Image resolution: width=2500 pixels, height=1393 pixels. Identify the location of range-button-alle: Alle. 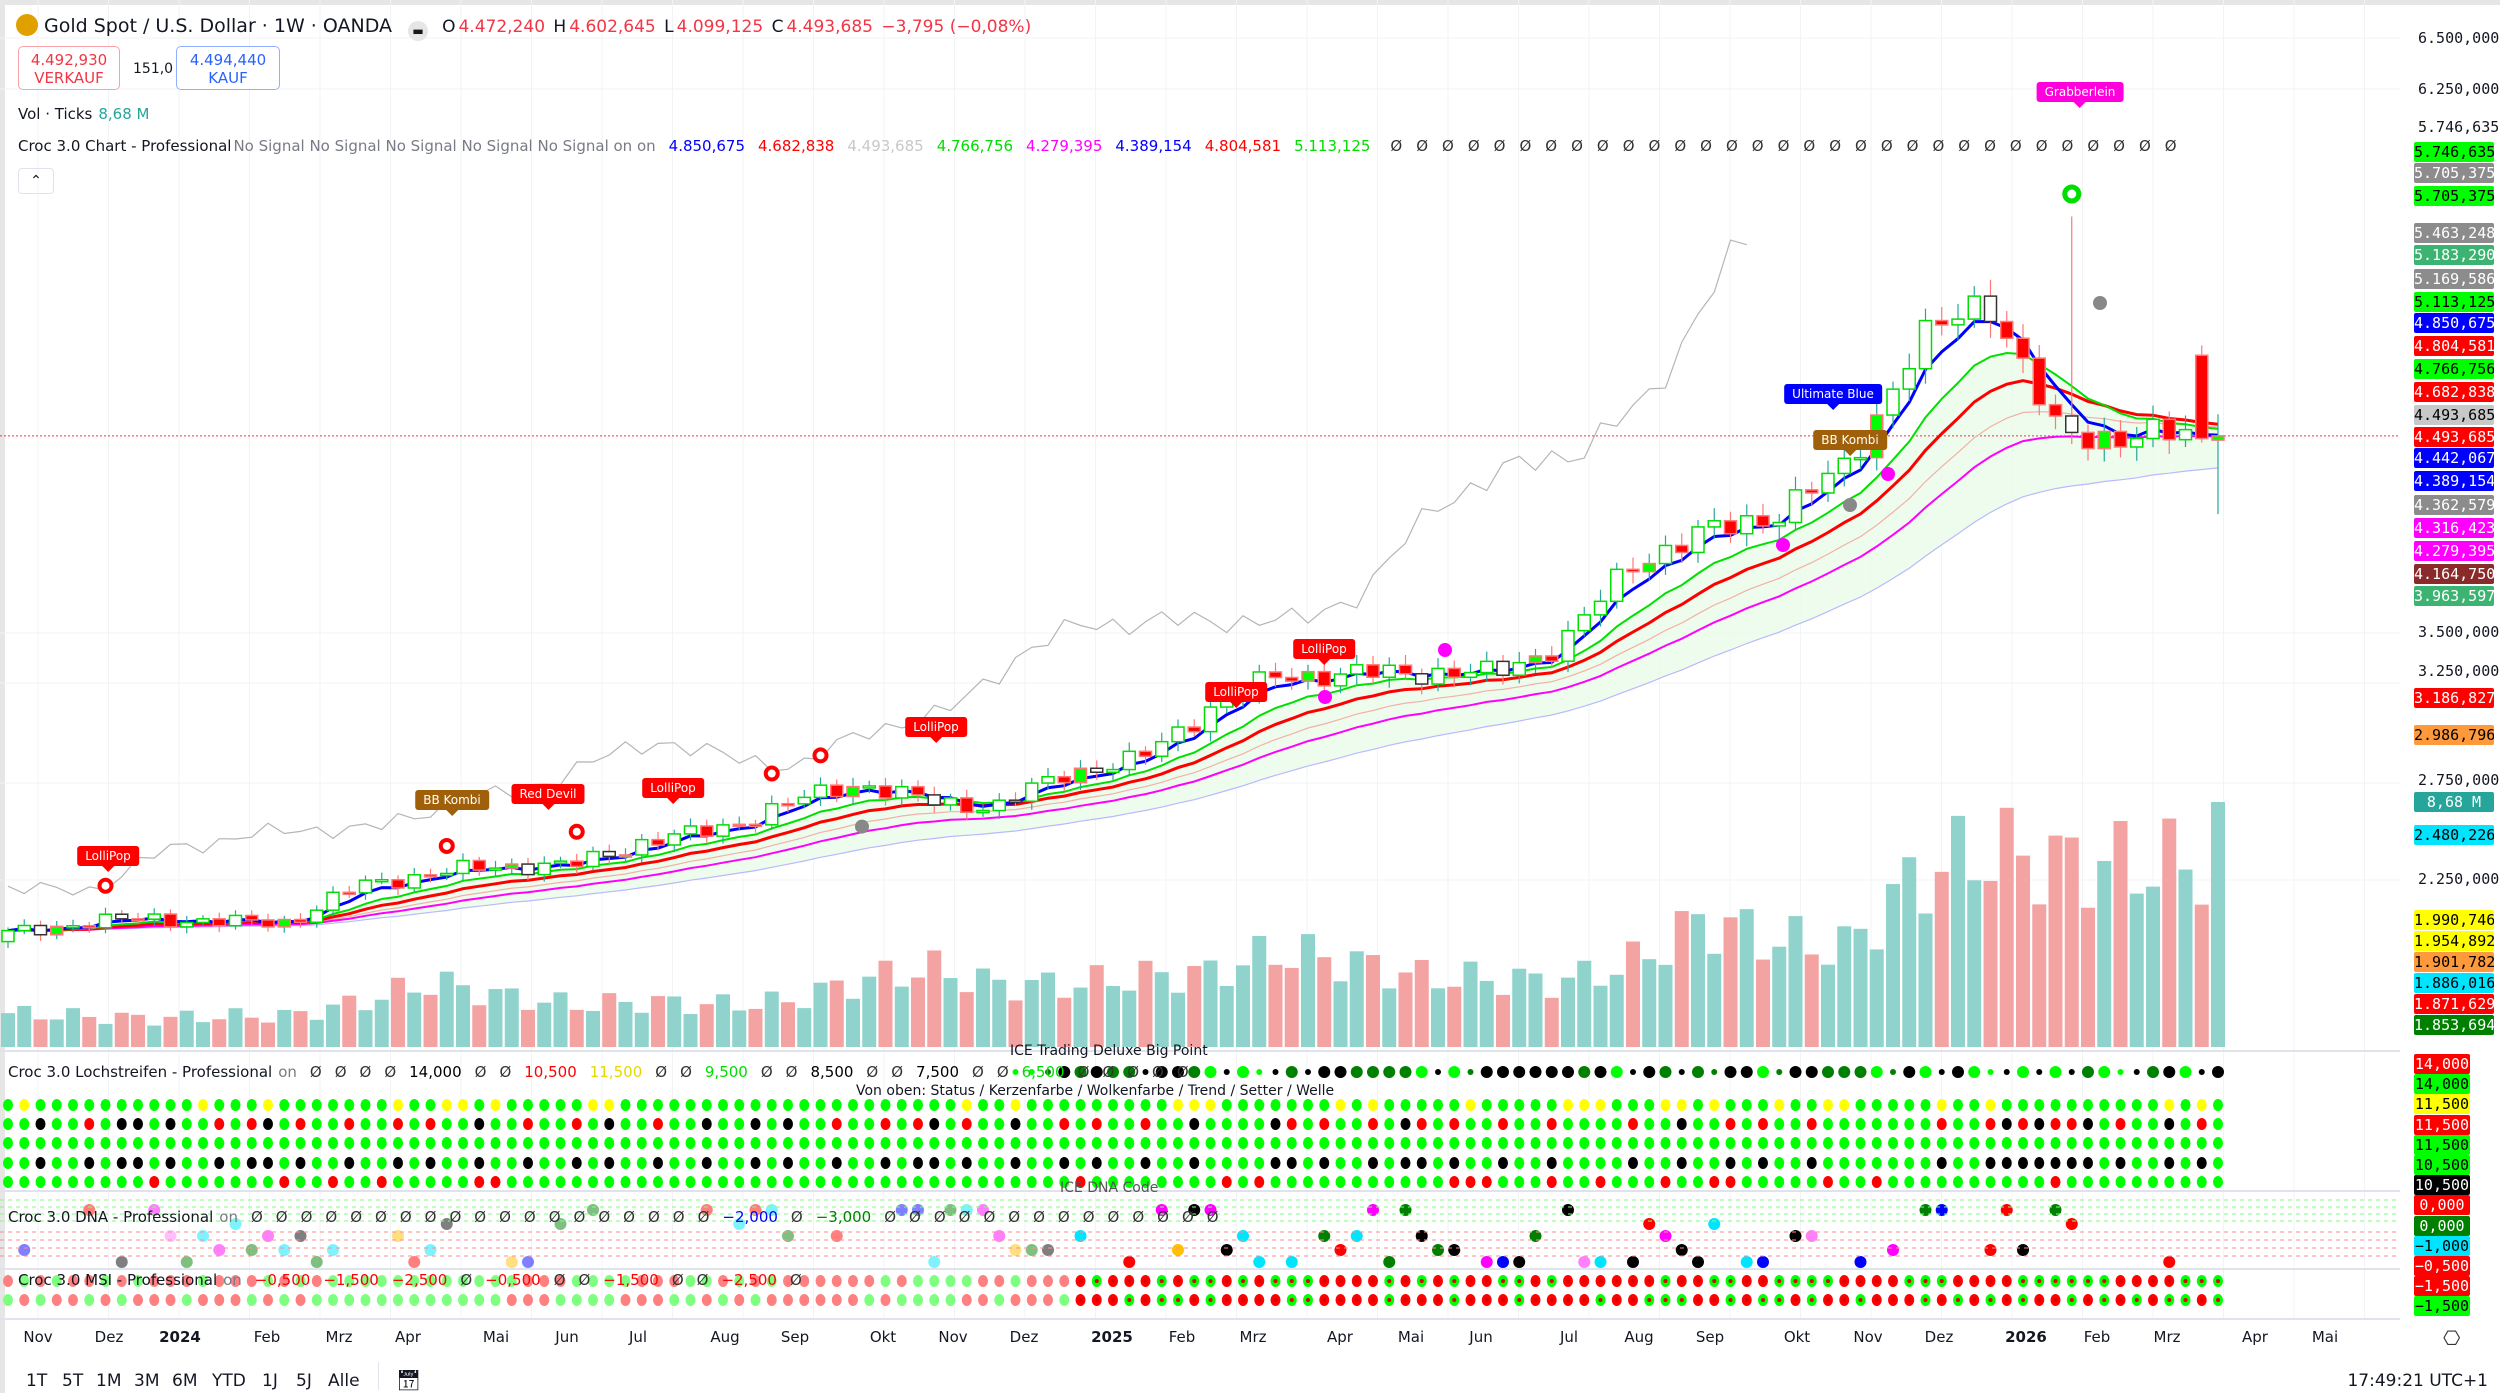
(344, 1381).